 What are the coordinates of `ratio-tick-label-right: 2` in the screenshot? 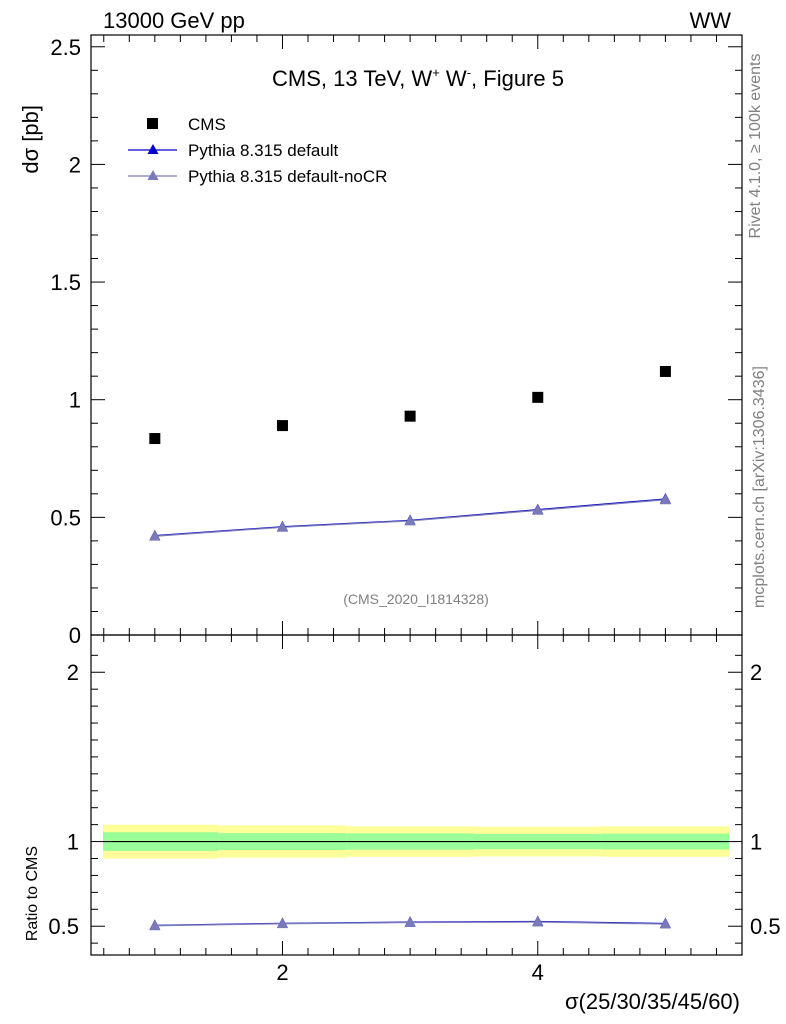 It's located at (756, 672).